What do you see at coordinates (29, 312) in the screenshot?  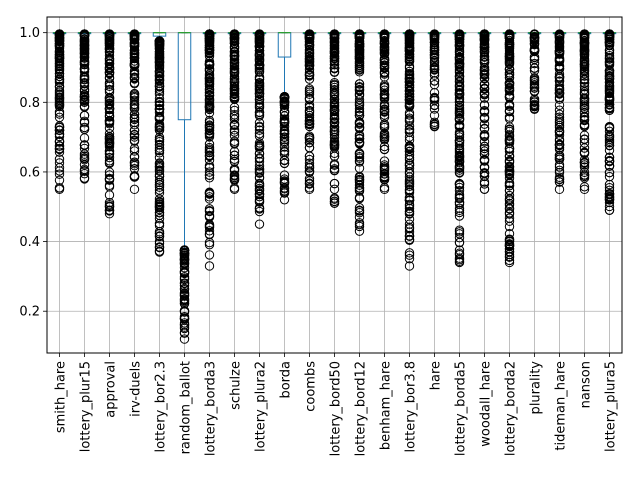 I see `y-tick-label: 0.2` at bounding box center [29, 312].